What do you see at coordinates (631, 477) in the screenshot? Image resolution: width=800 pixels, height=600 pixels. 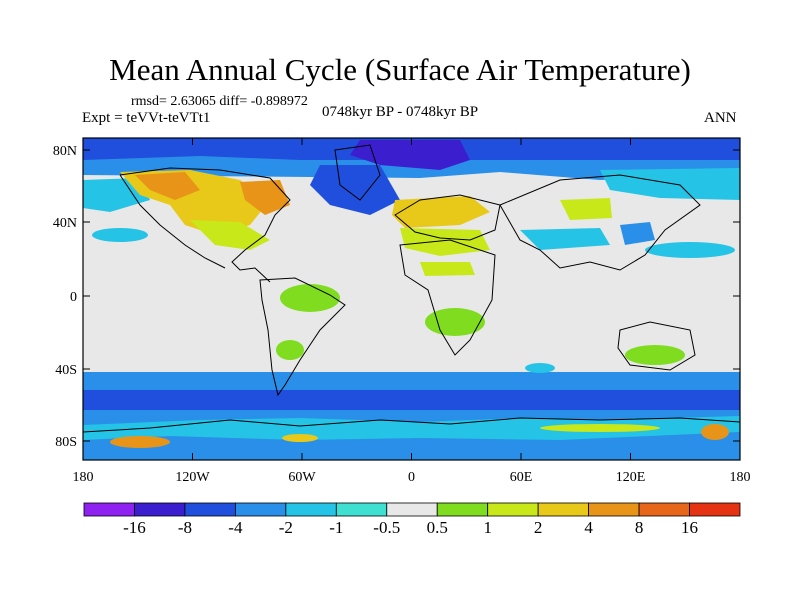 I see `lon-tick-label: 120E` at bounding box center [631, 477].